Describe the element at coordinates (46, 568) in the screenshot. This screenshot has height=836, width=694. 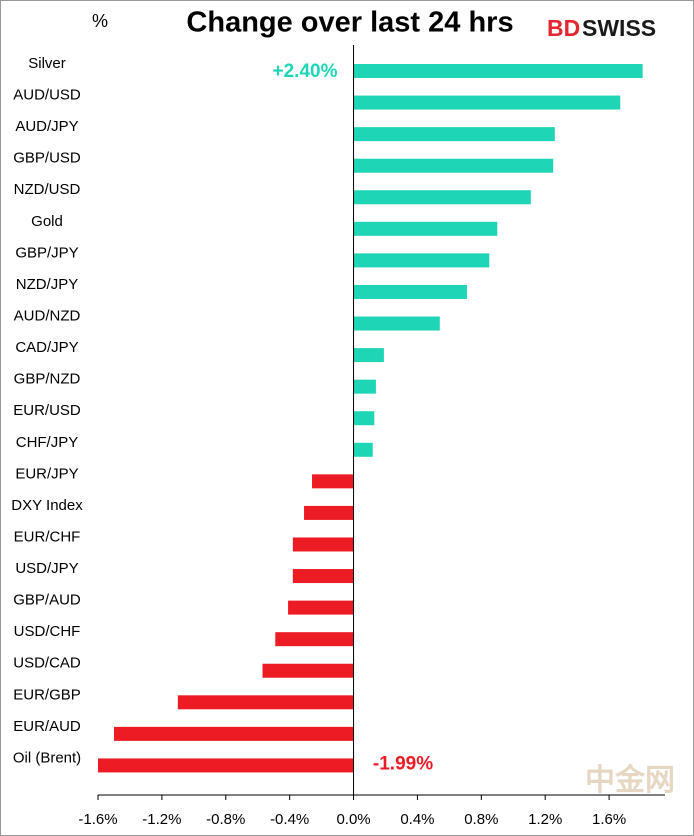
I see `category-label: USD/JPY` at that location.